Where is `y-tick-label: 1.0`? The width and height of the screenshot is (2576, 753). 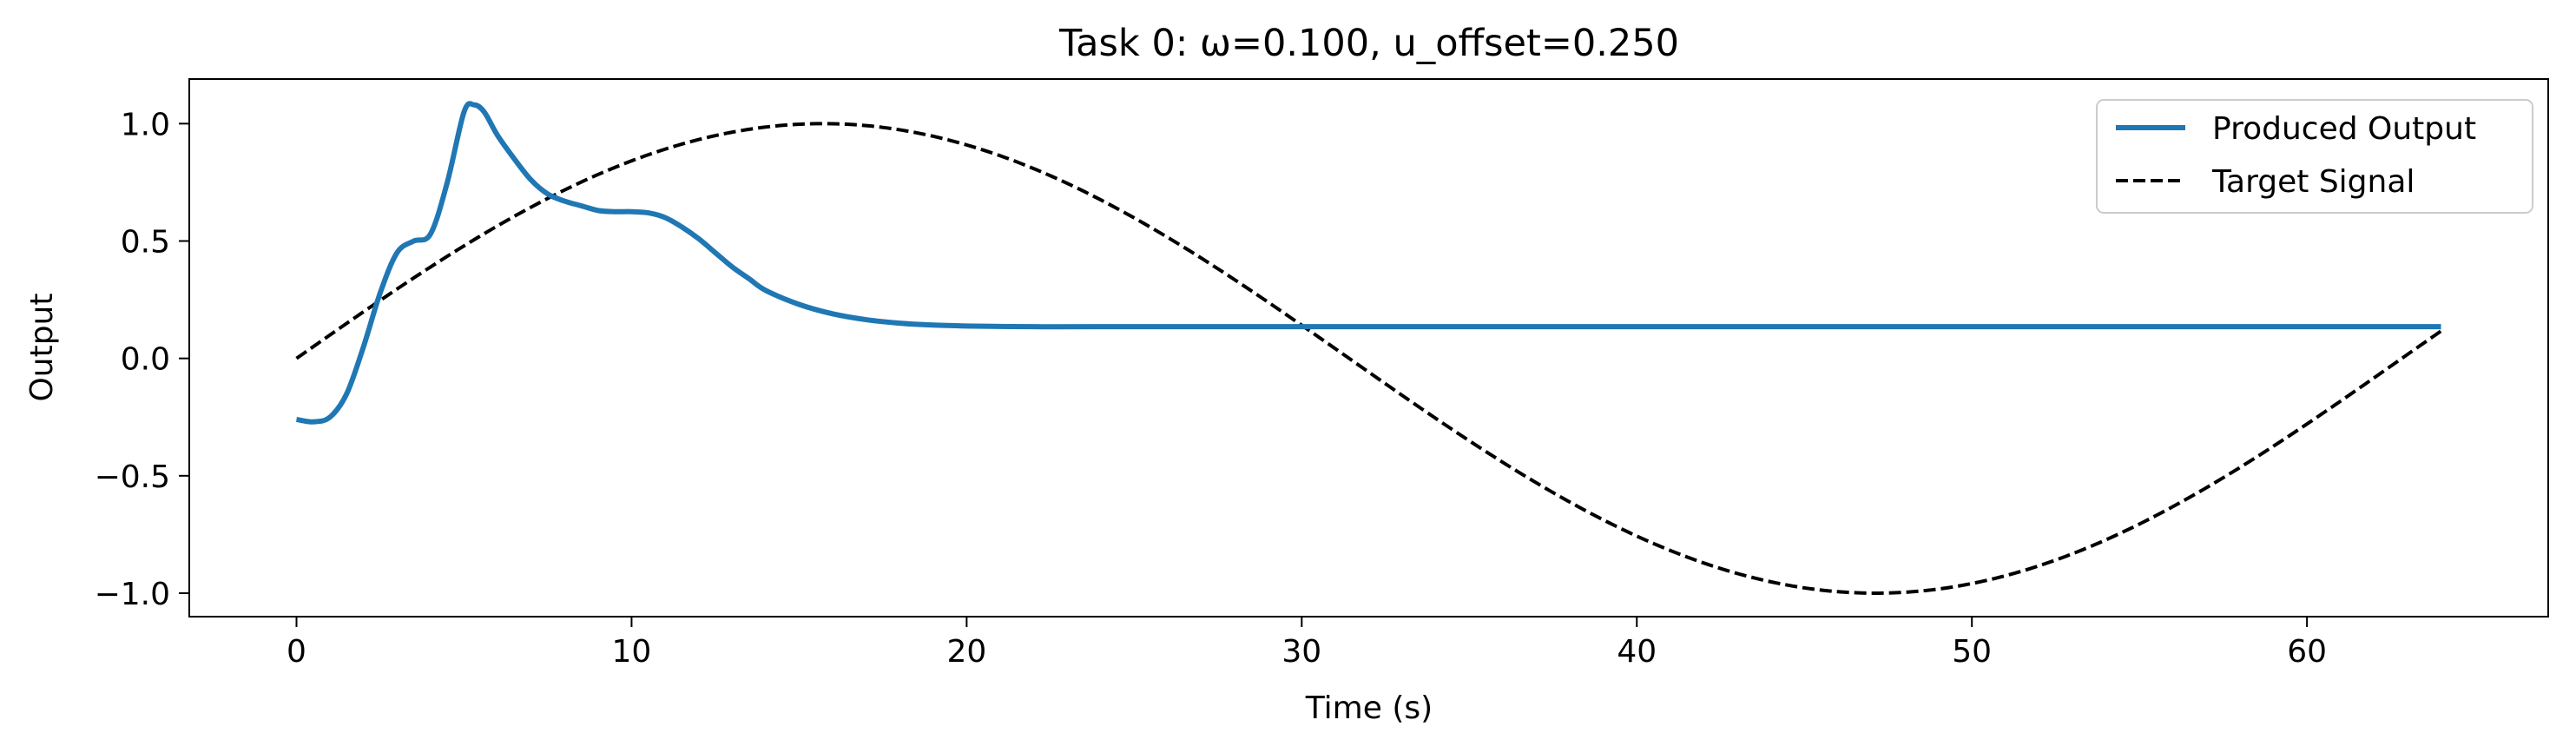
y-tick-label: 1.0 is located at coordinates (145, 125).